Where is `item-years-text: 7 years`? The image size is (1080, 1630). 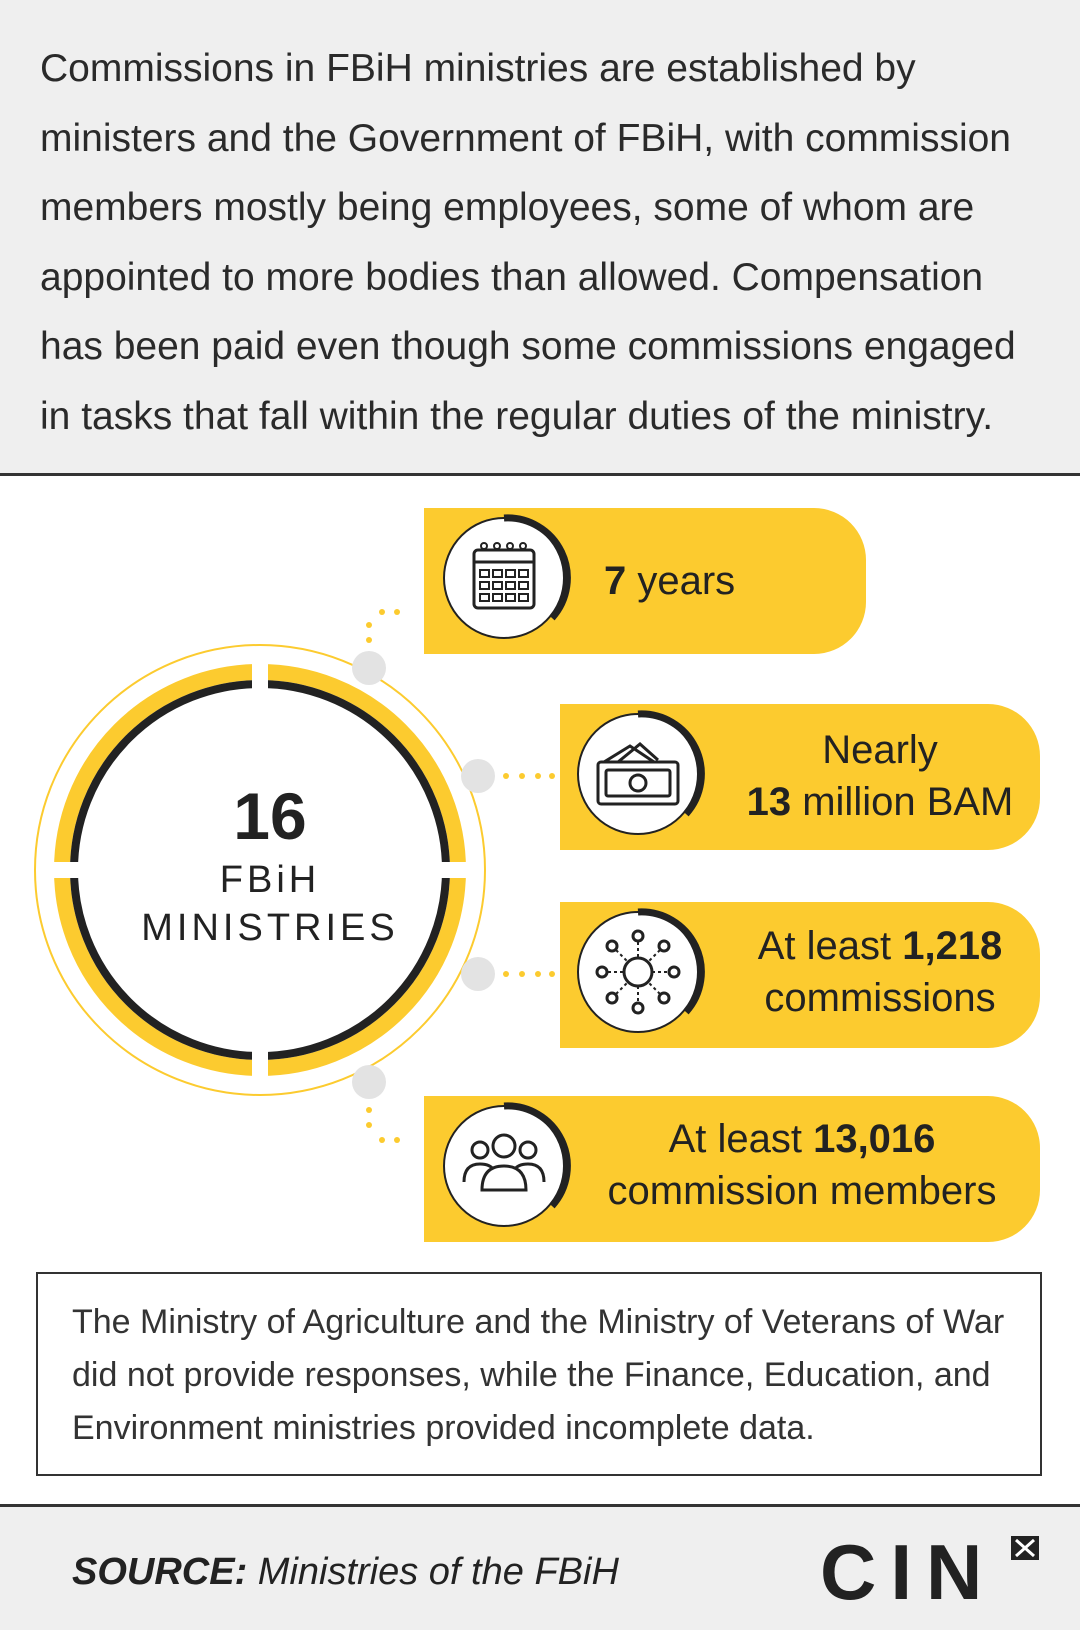
item-years-text: 7 years is located at coordinates (670, 581).